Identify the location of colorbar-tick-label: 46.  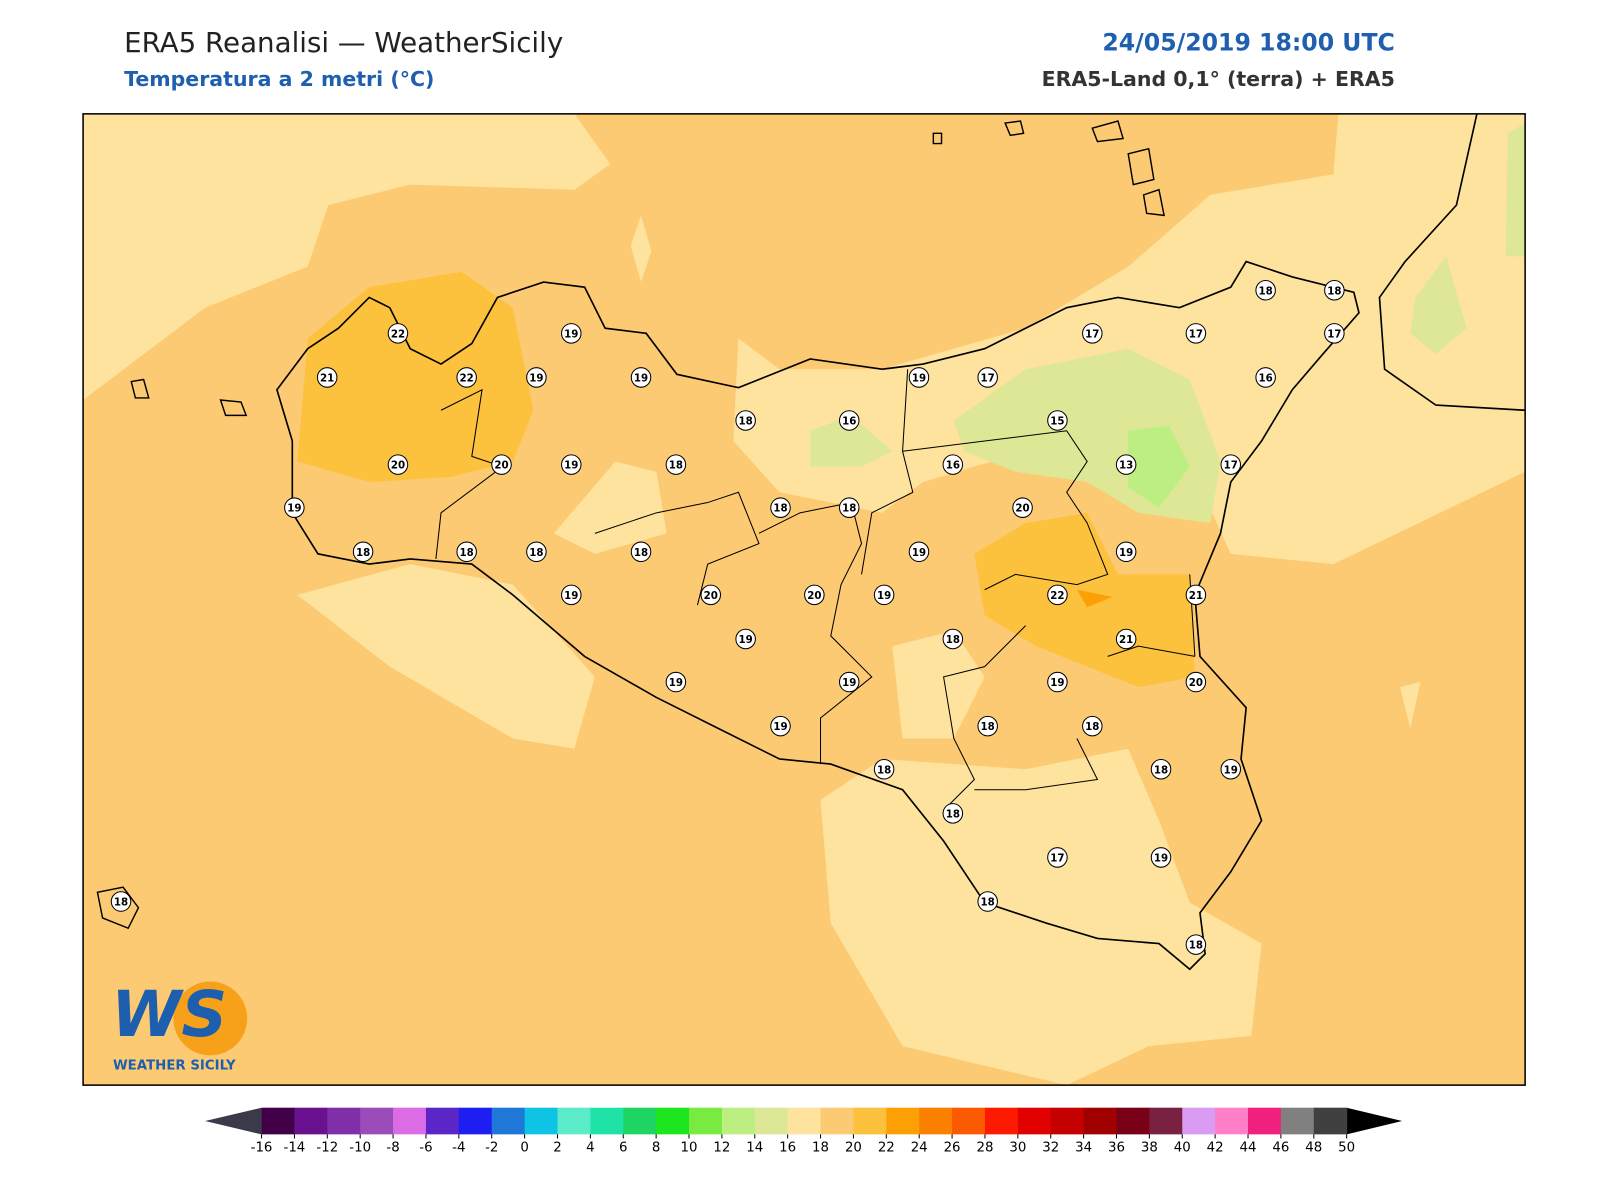
(1280, 1148).